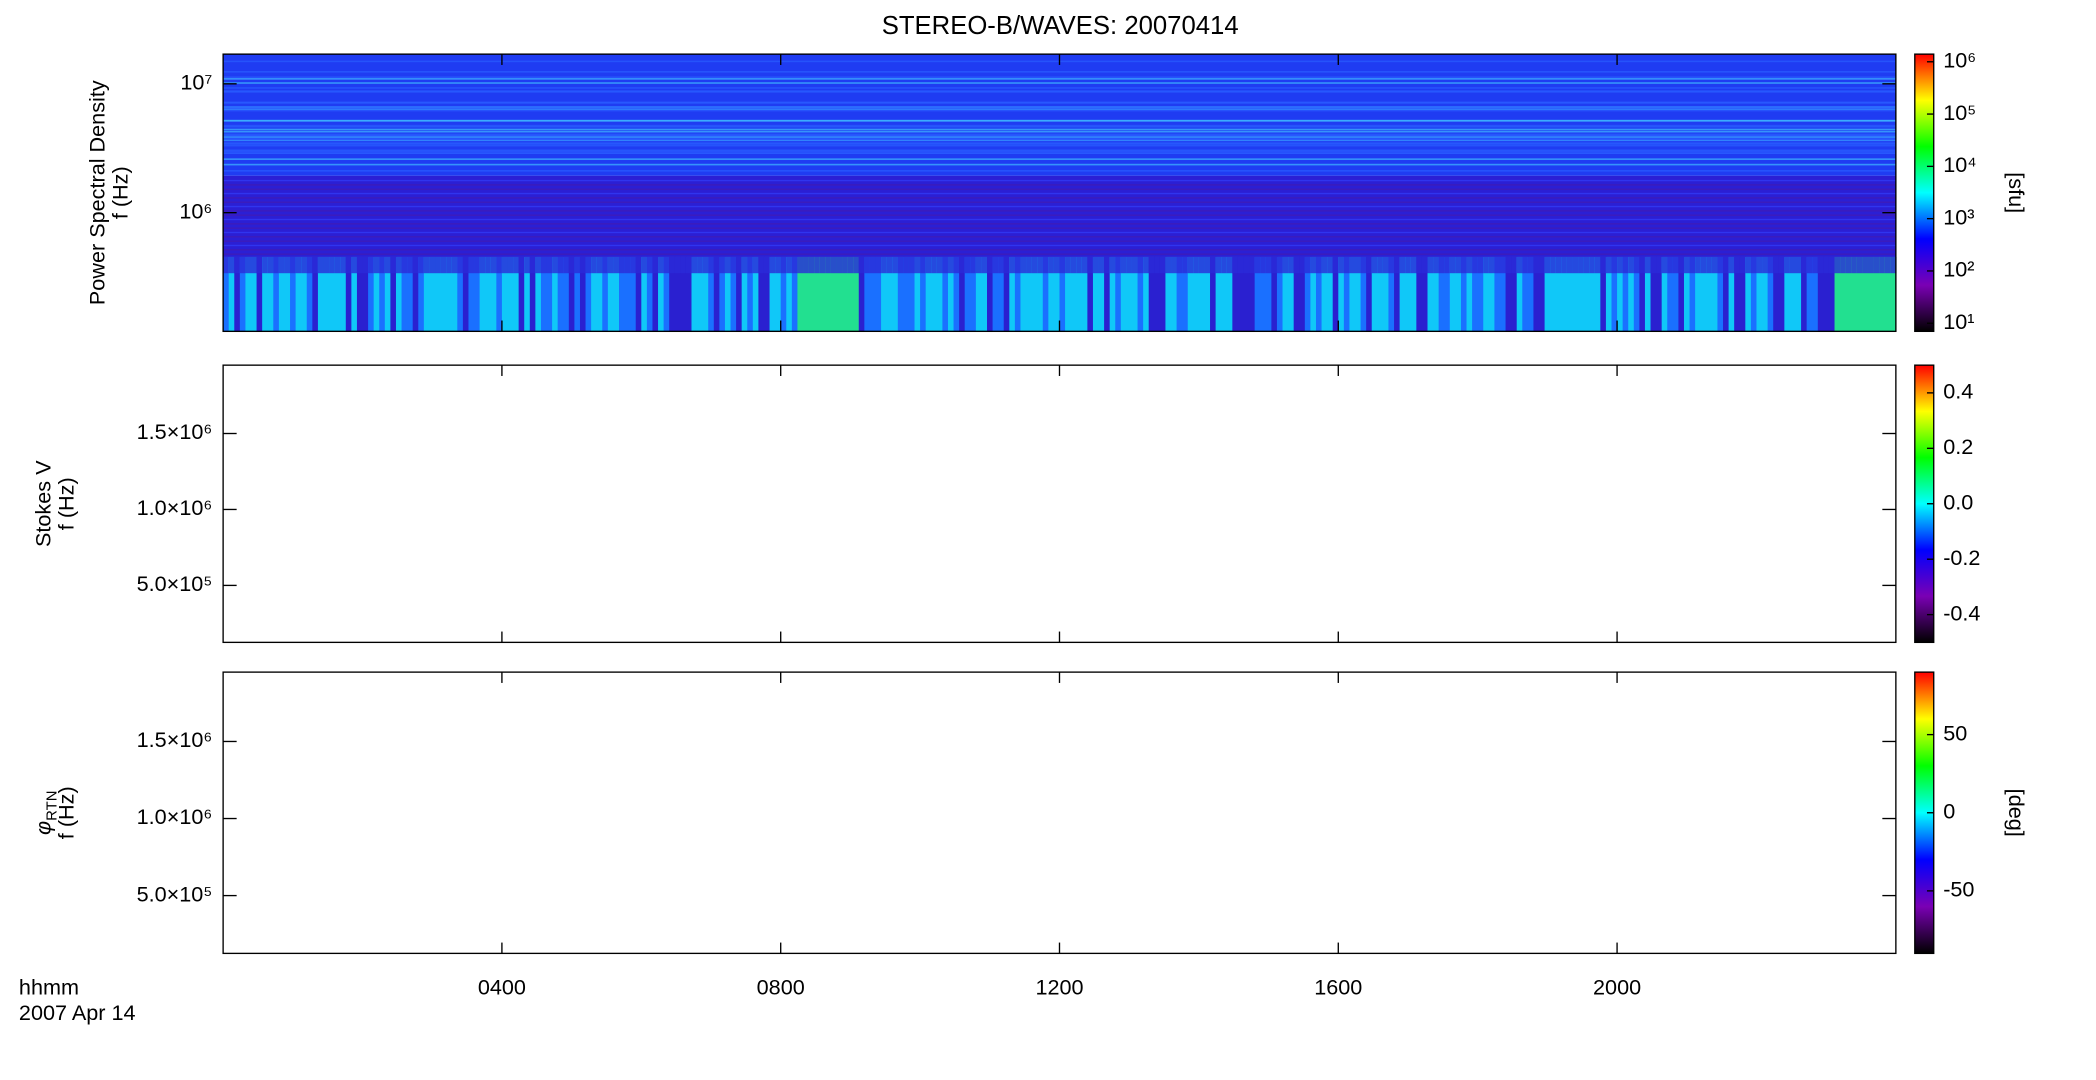 This screenshot has height=1080, width=2096. Describe the element at coordinates (175, 431) in the screenshot. I see `y-tick-label: 1.5×10⁶` at that location.